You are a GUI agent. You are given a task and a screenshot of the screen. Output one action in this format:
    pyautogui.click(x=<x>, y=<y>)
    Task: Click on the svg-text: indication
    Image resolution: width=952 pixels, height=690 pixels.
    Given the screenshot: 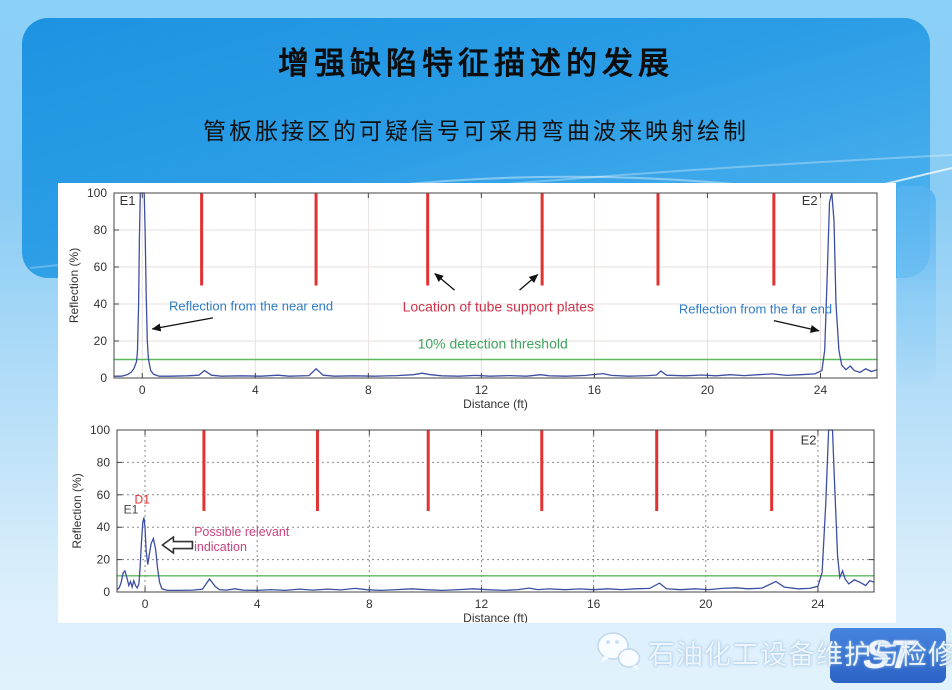 What is the action you would take?
    pyautogui.click(x=220, y=547)
    